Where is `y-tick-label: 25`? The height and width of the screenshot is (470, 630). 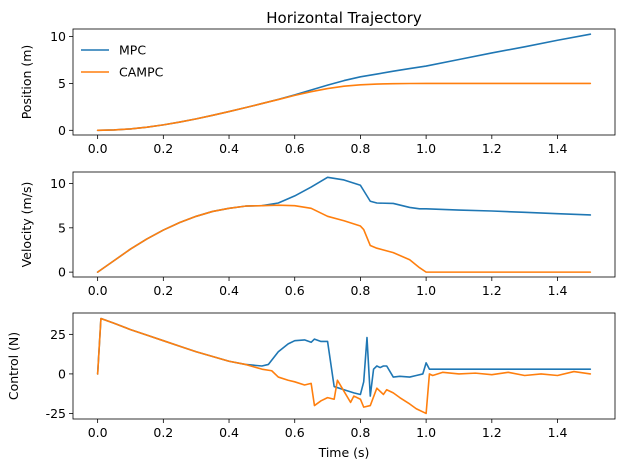 y-tick-label: 25 is located at coordinates (58, 334).